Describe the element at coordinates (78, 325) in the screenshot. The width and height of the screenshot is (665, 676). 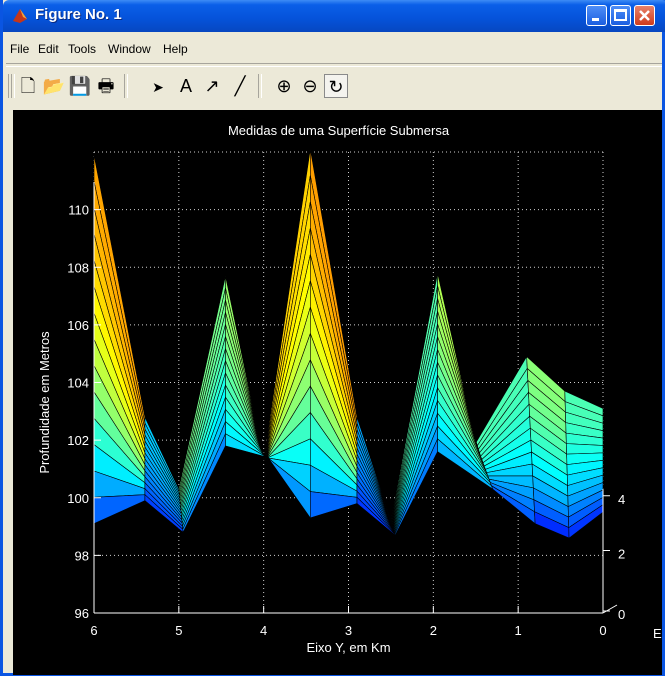
I see `y-tick-label: 106` at that location.